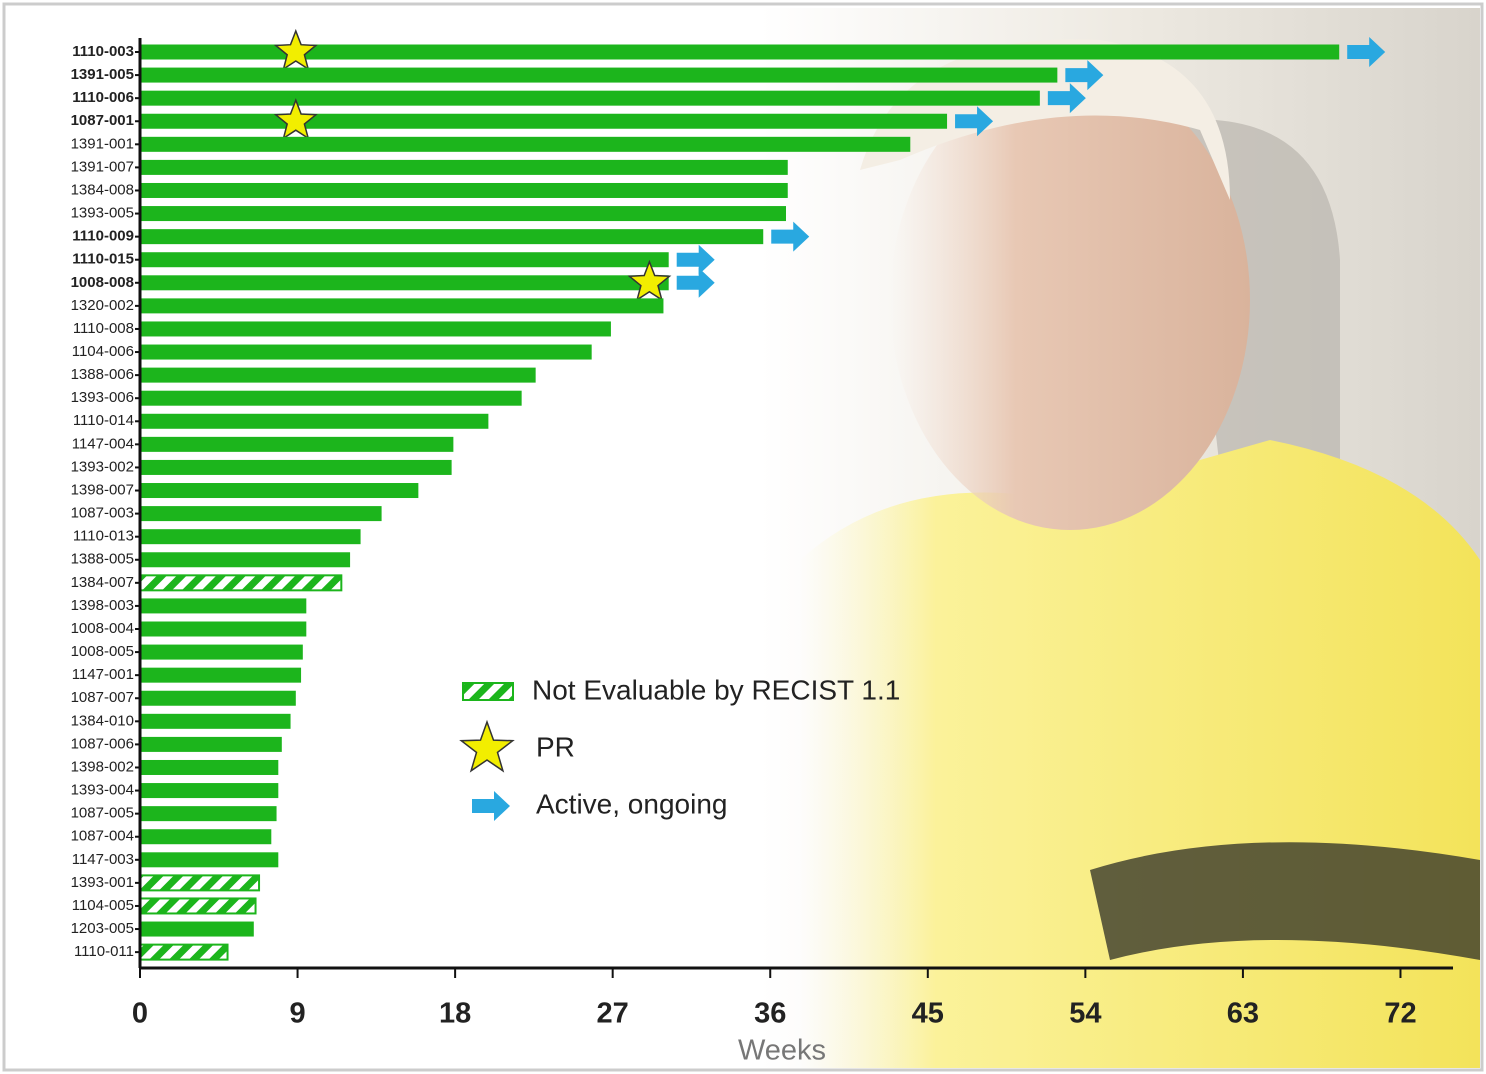  Describe the element at coordinates (102, 790) in the screenshot. I see `y-tick-label: 1393-004` at that location.